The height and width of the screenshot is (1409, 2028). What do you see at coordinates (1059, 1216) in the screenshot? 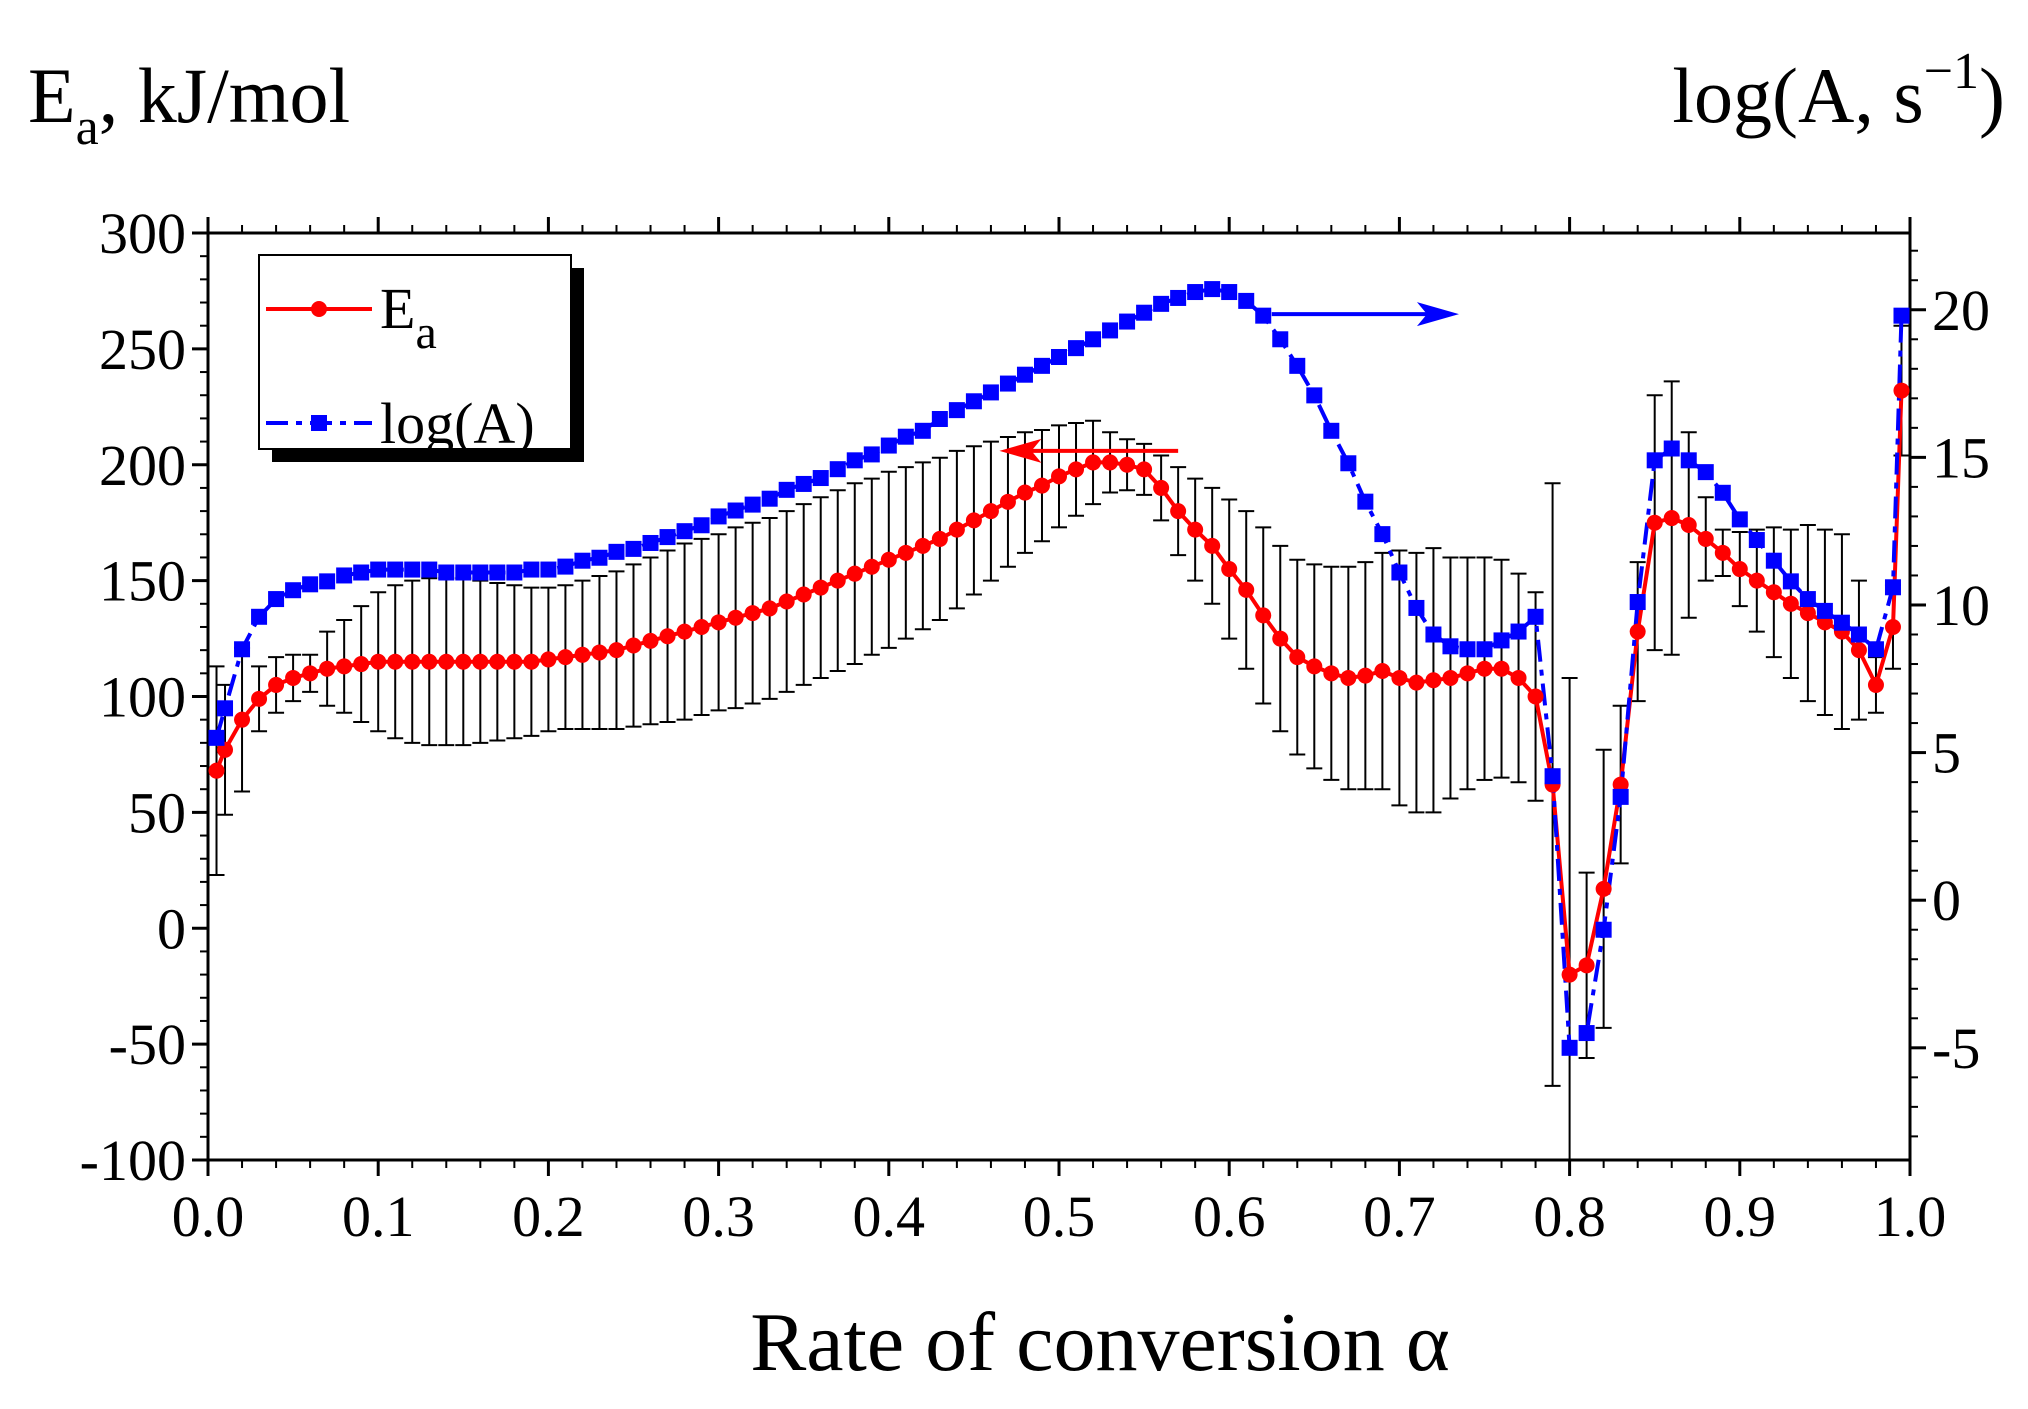
I see `x-tick-label: 0.5` at bounding box center [1059, 1216].